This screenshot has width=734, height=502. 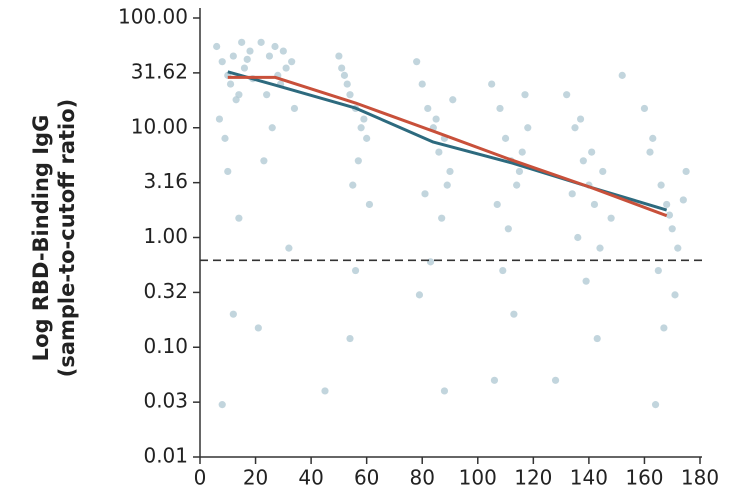 What do you see at coordinates (159, 126) in the screenshot?
I see `y-tick-label: 10.00` at bounding box center [159, 126].